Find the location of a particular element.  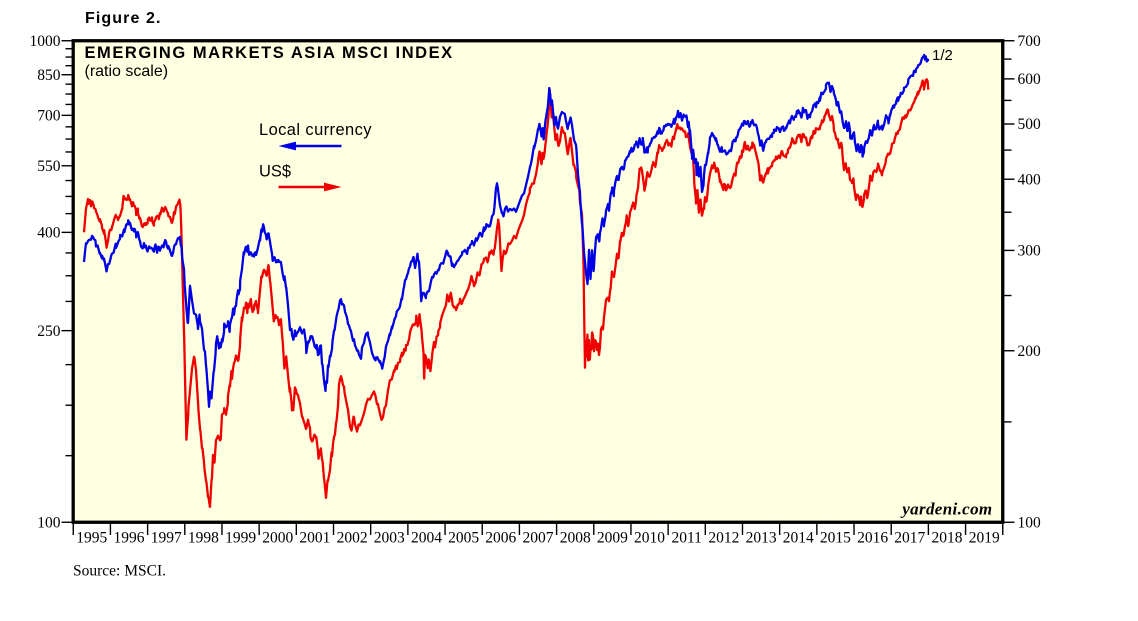

svg-text: 1/2 is located at coordinates (942, 55).